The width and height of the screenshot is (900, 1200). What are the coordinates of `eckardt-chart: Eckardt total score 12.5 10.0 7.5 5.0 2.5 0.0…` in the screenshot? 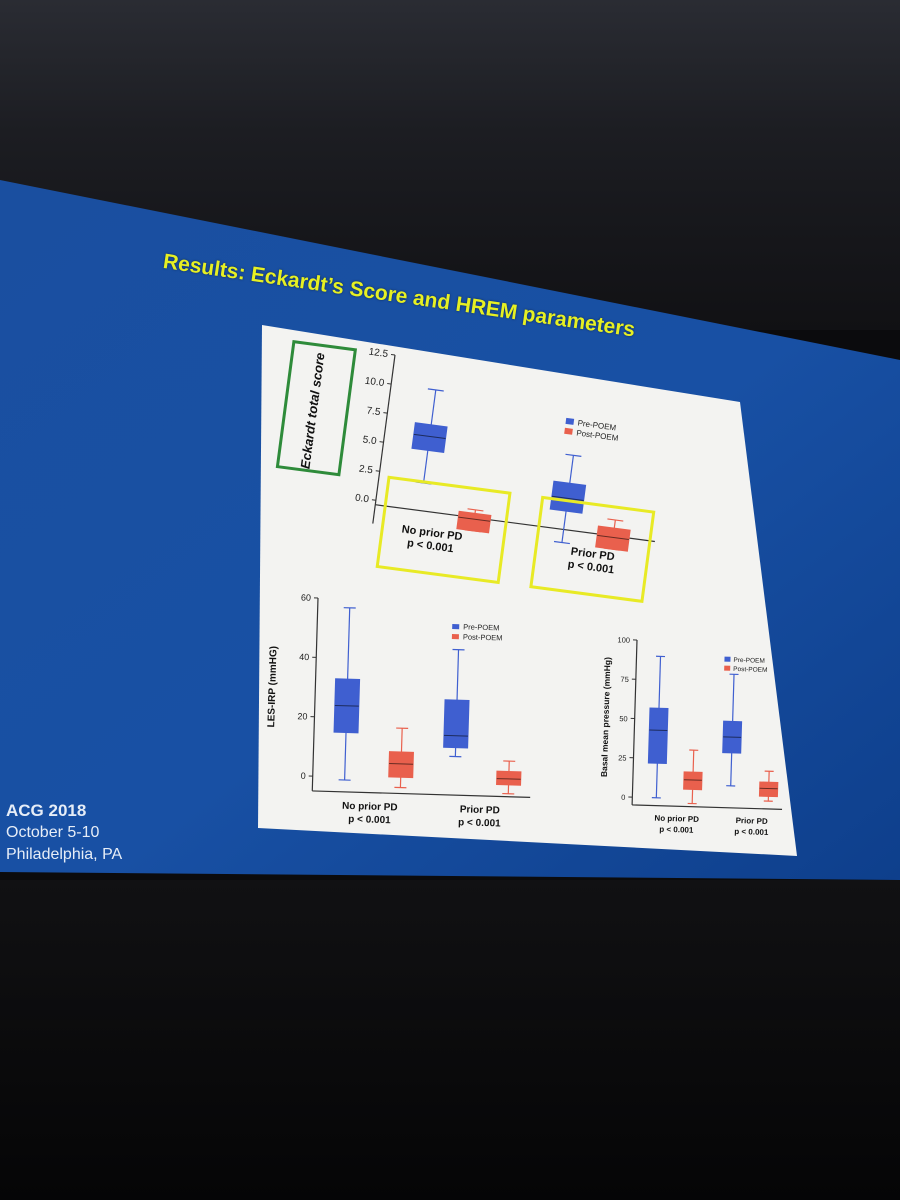 It's located at (465, 472).